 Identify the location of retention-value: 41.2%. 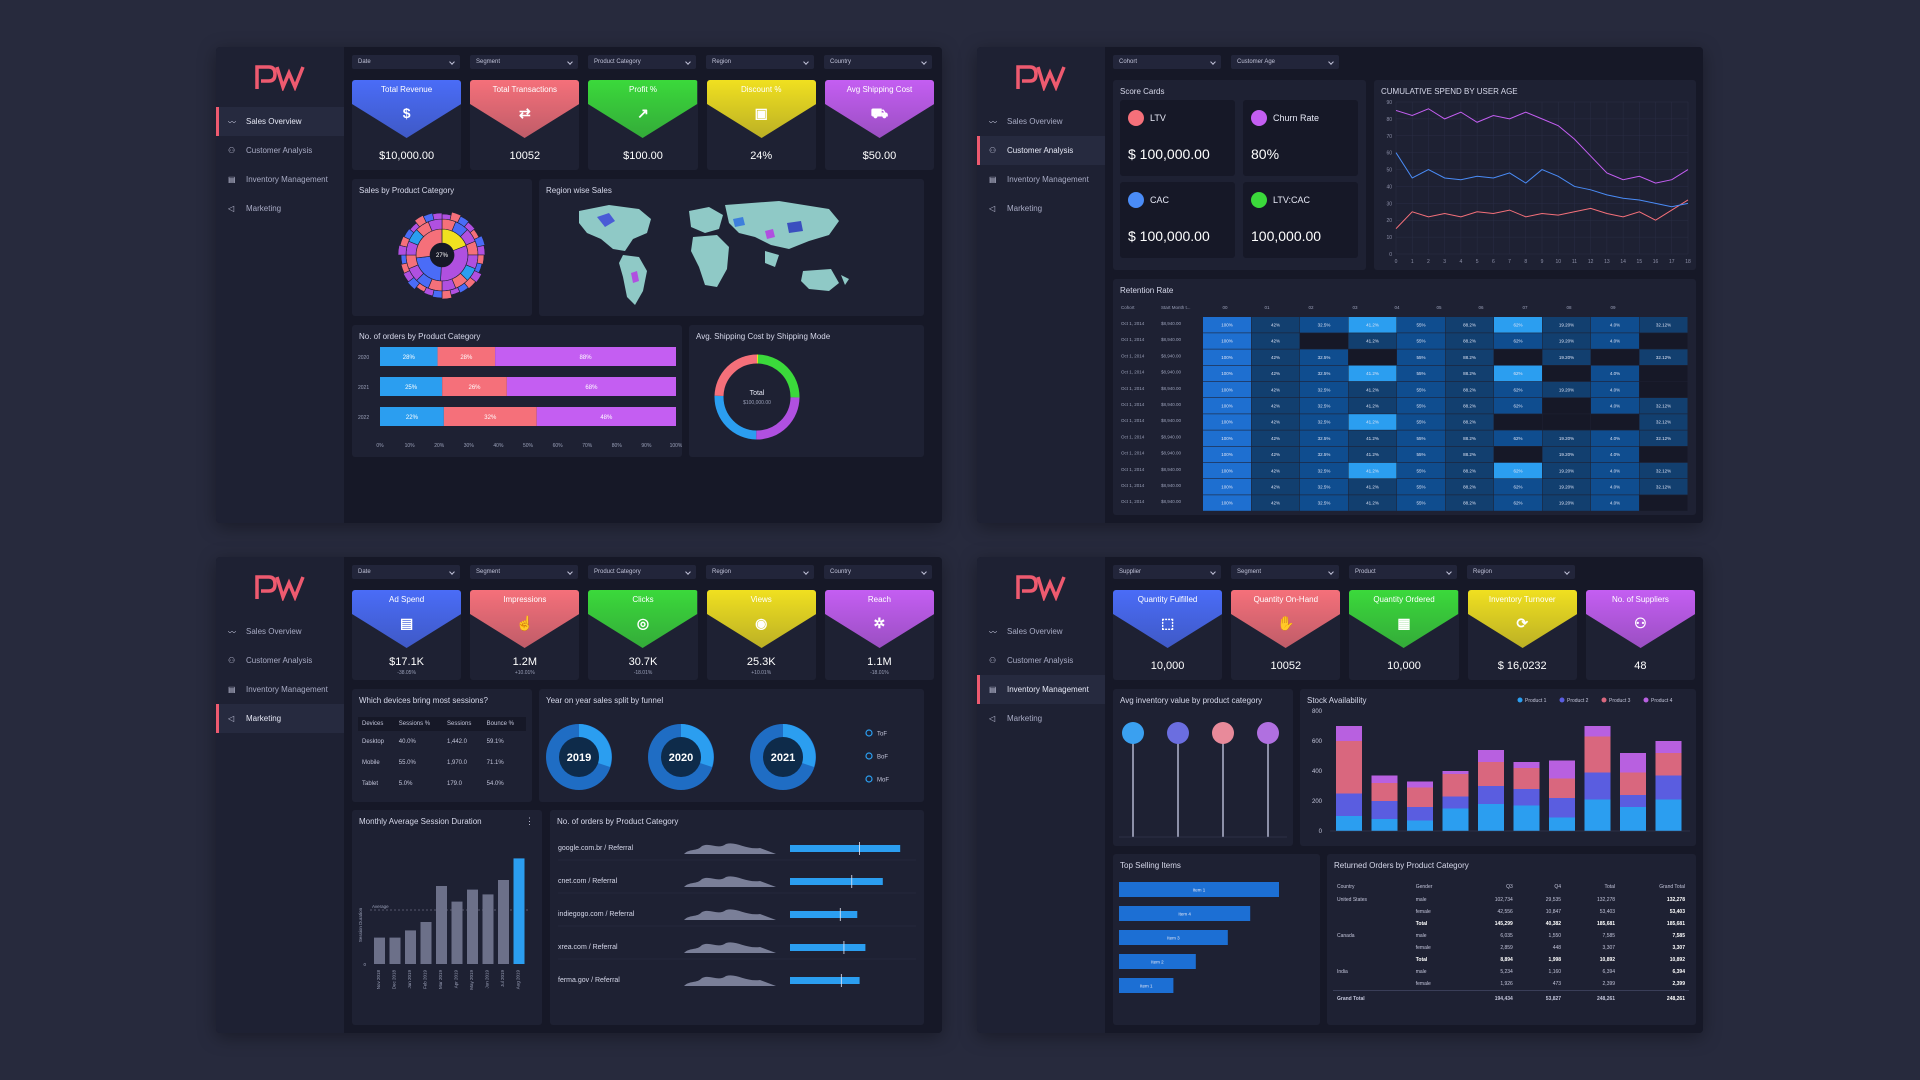
(1372, 470).